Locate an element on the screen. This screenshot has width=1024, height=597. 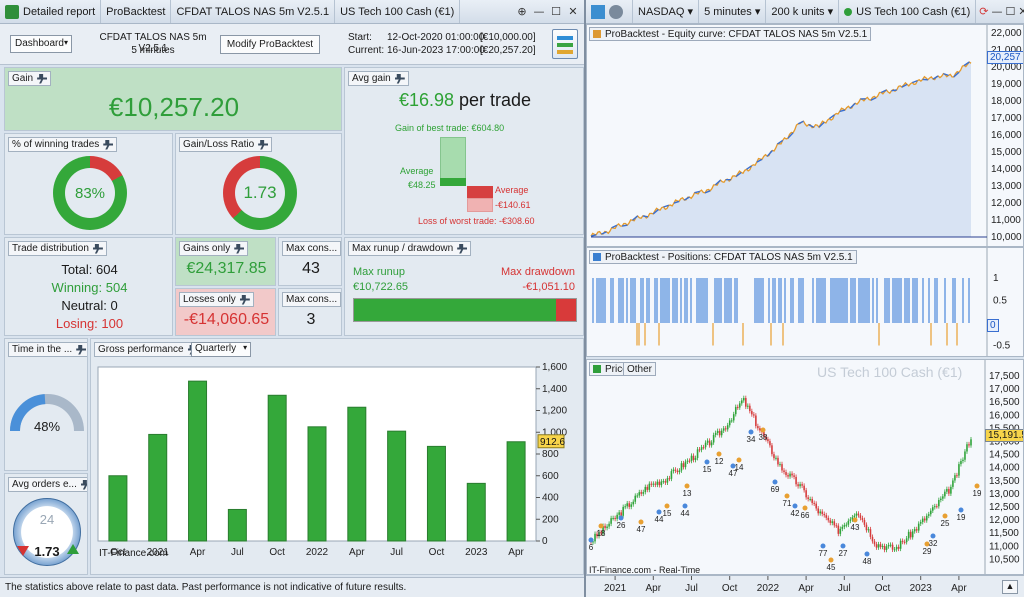
avg-gain-tag: Avg gain is located at coordinates (378, 78).